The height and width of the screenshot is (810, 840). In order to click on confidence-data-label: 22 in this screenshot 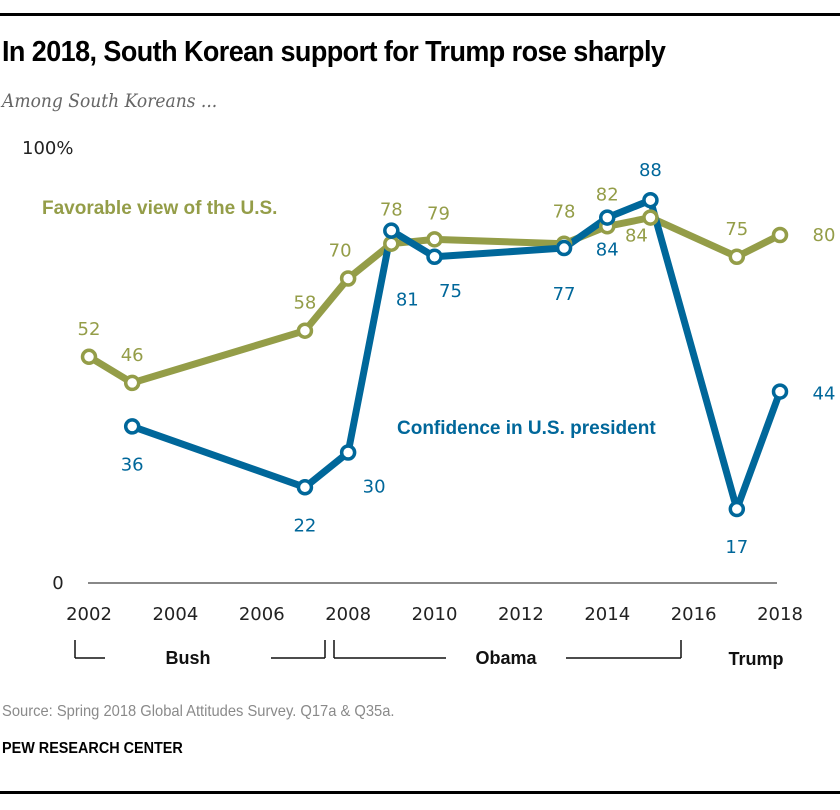, I will do `click(304, 525)`.